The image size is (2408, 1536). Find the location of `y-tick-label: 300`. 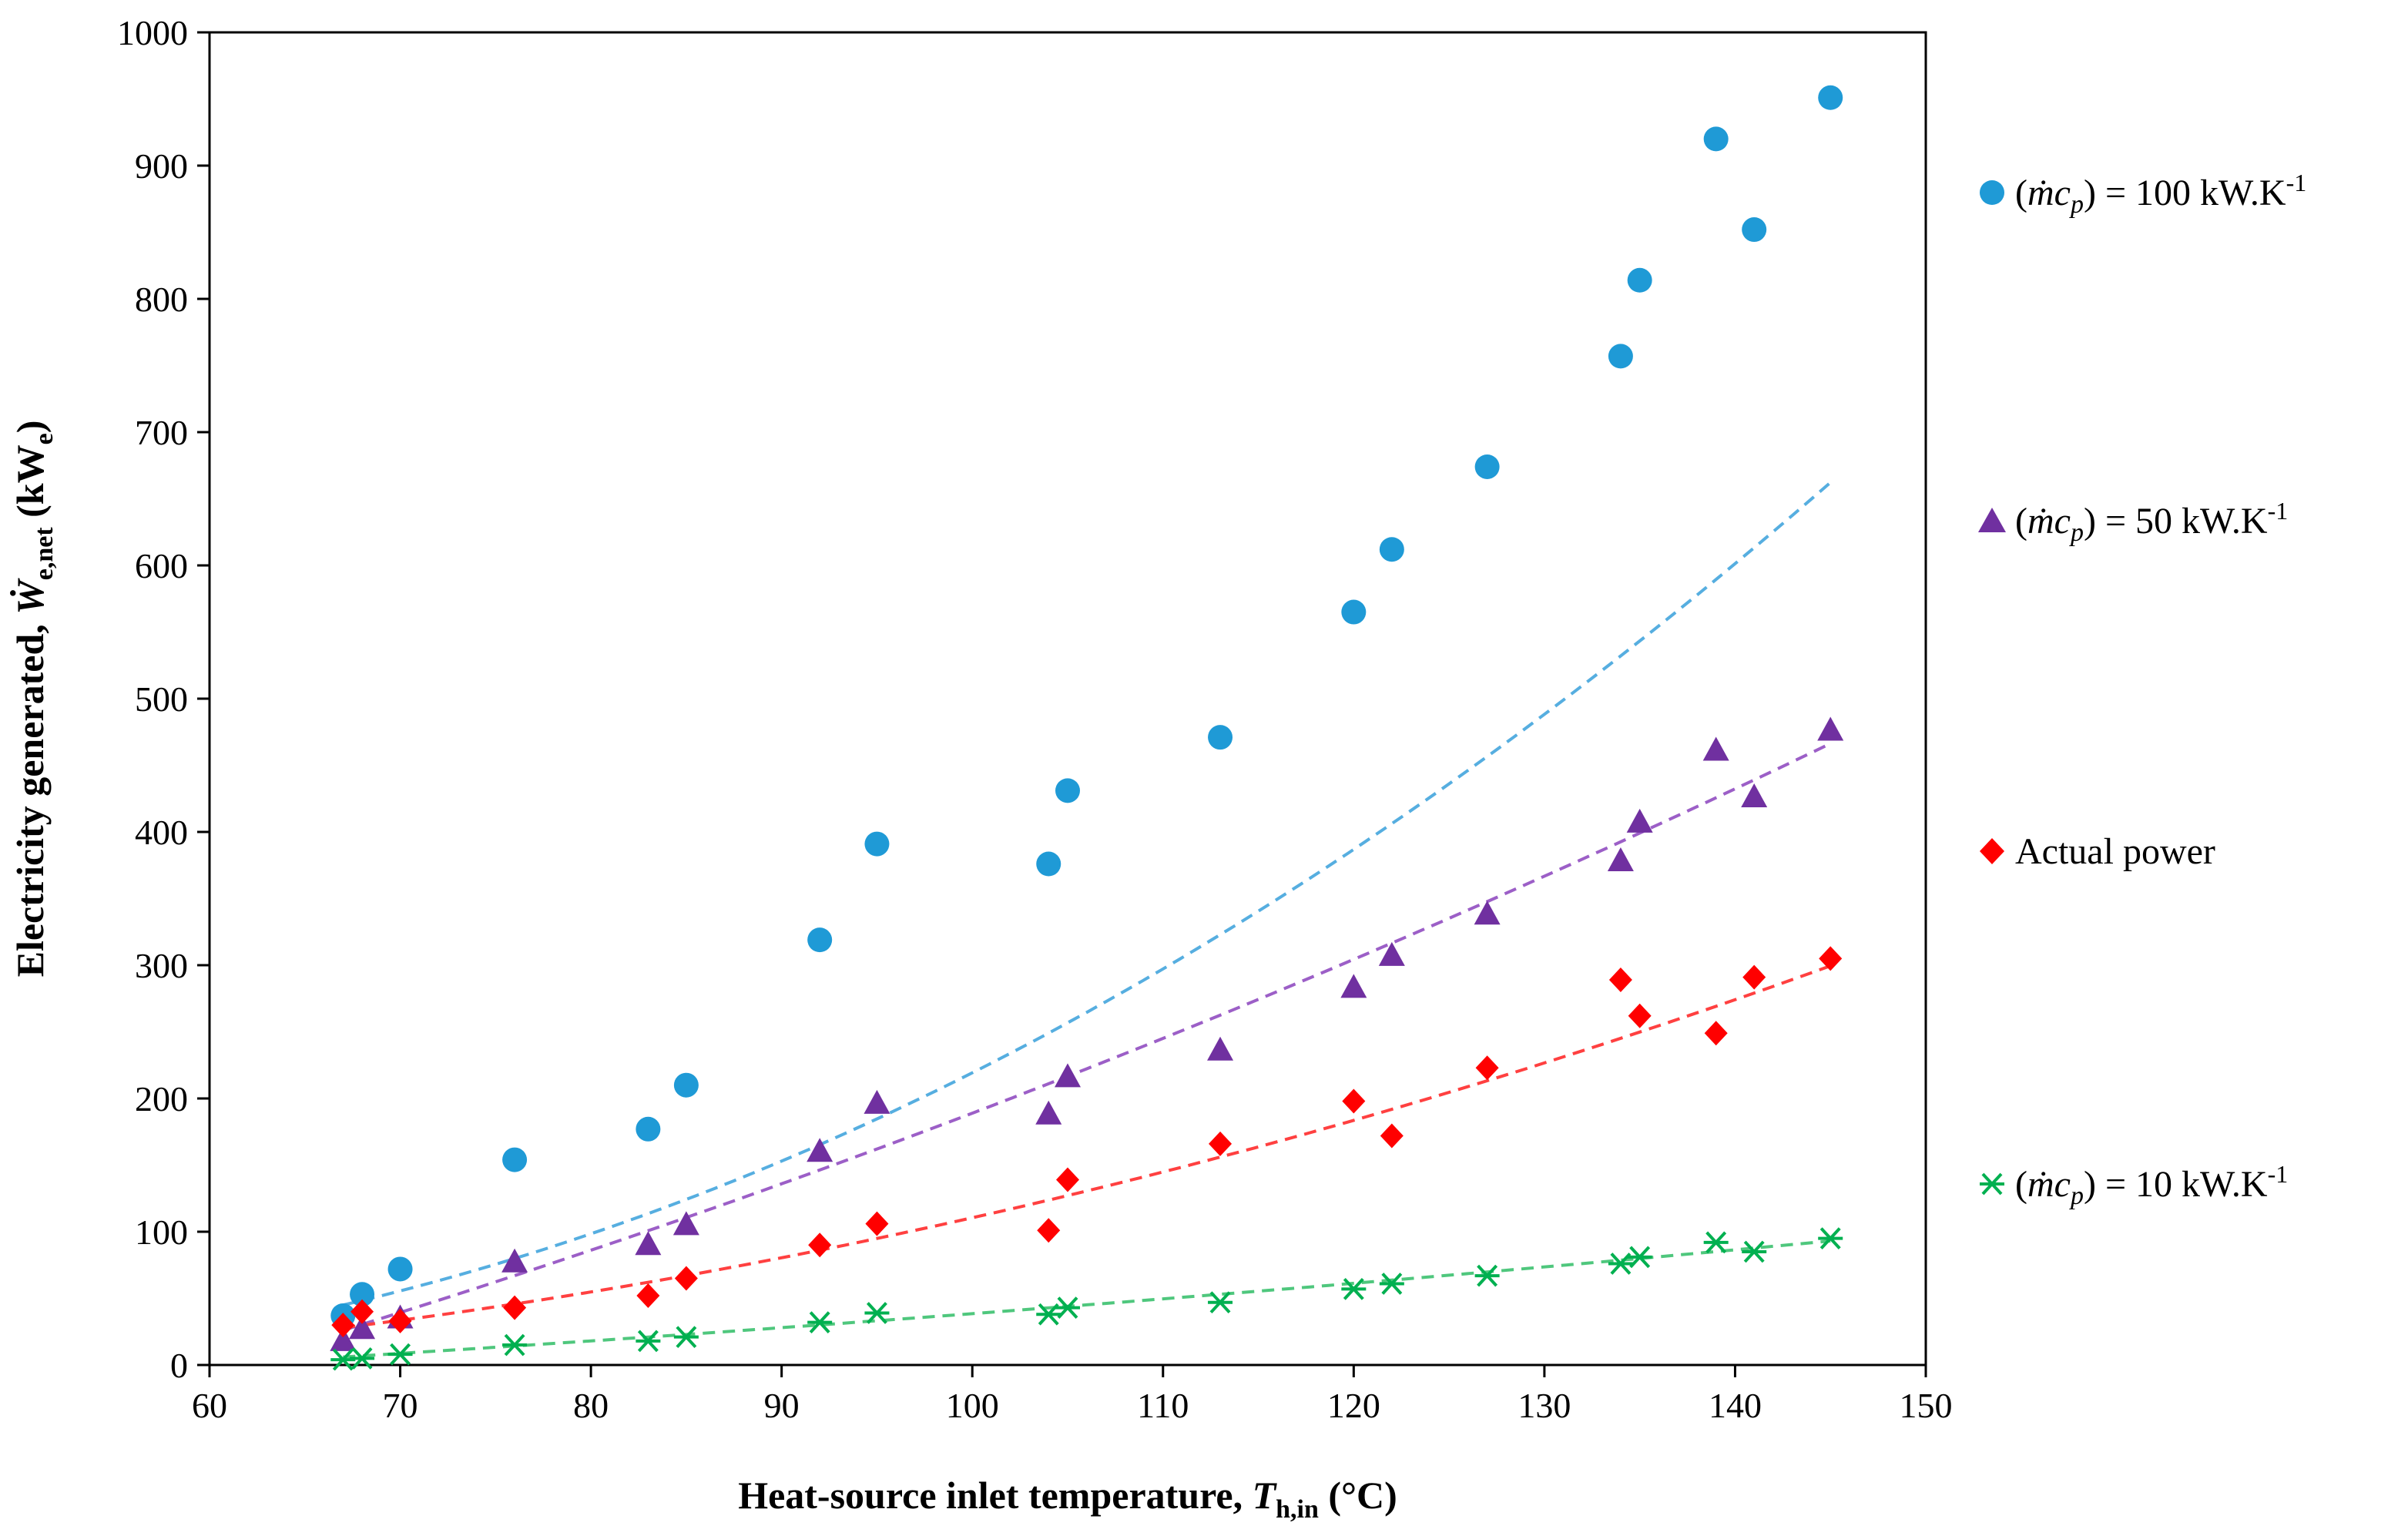

y-tick-label: 300 is located at coordinates (161, 965).